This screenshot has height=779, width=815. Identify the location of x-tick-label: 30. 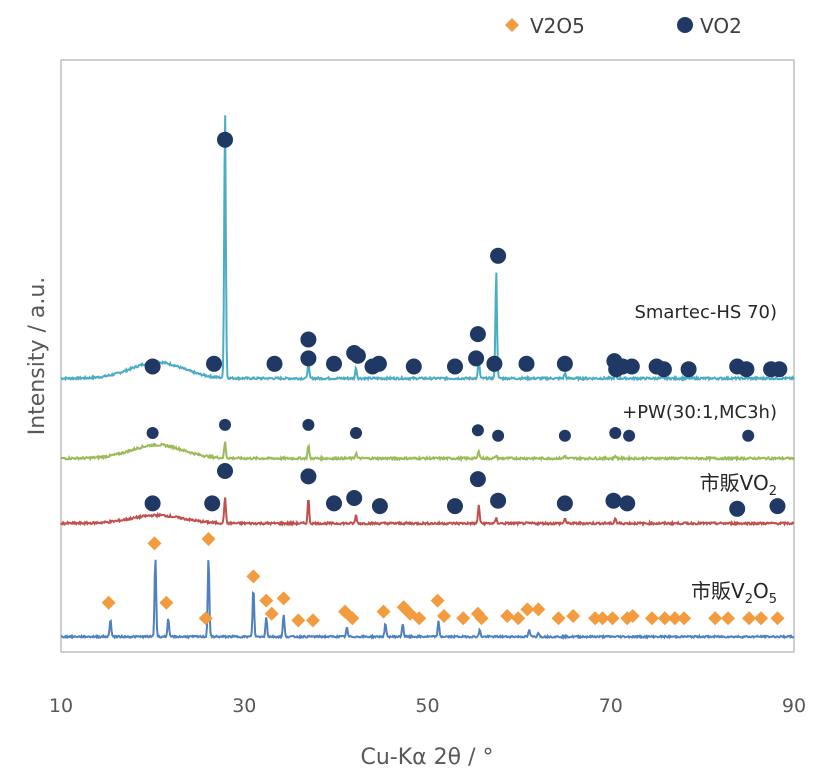
(244, 706).